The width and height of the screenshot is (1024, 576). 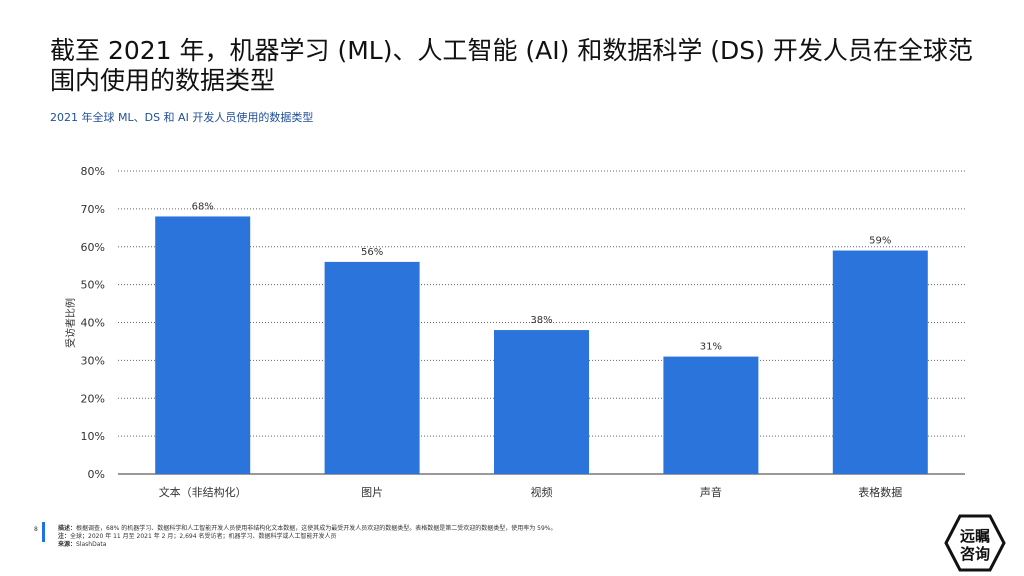 What do you see at coordinates (91, 544) in the screenshot?
I see `source-text: SlashData` at bounding box center [91, 544].